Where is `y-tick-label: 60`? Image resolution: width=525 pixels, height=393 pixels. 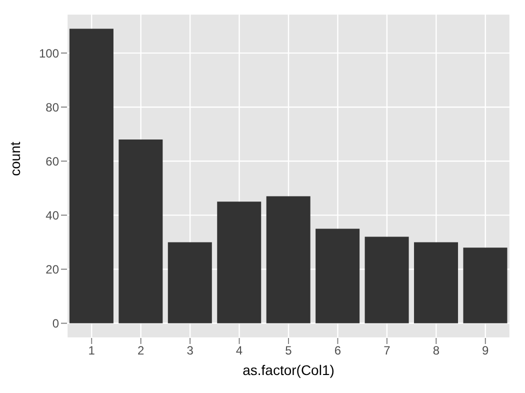
y-tick-label: 60 is located at coordinates (53, 161).